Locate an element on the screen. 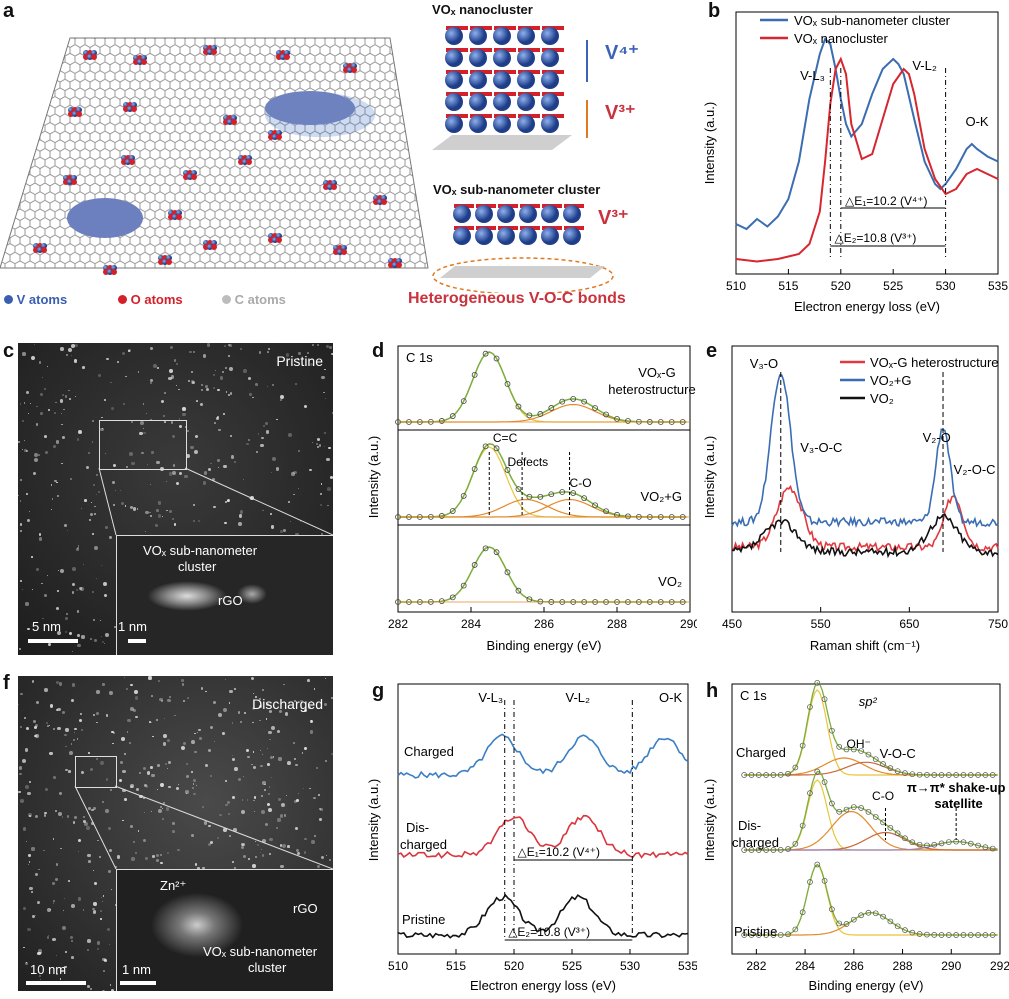  panel-letter-e: e is located at coordinates (712, 351).